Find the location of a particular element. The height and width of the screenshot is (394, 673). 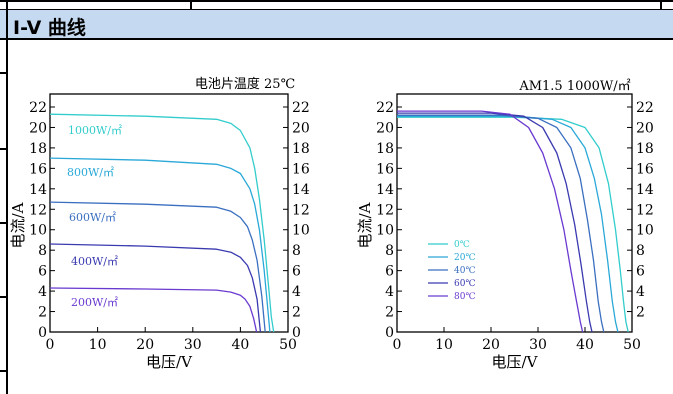

y-tick-label-right: 0 is located at coordinates (296, 333).